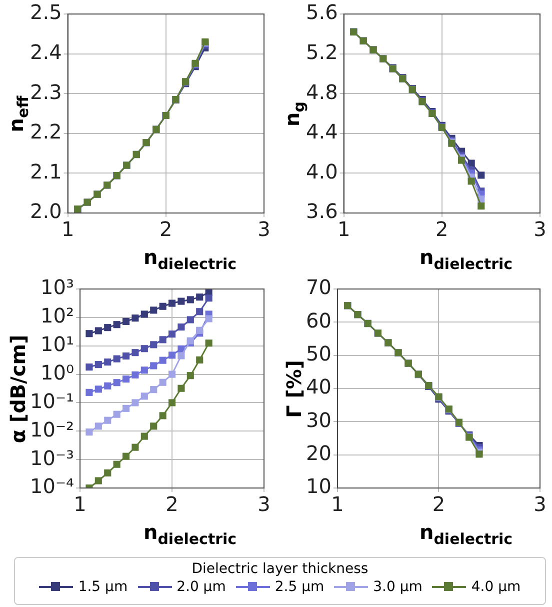 Image resolution: width=552 pixels, height=607 pixels. I want to click on y-tick-label: 2.1, so click(46, 171).